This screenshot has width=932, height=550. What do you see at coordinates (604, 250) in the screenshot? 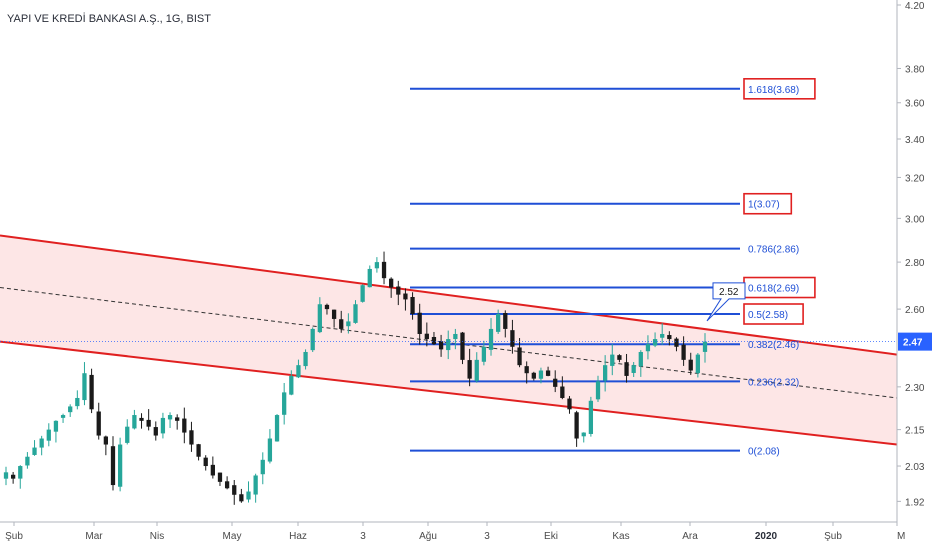
I see `fib-level: 0.786(2.86)` at bounding box center [604, 250].